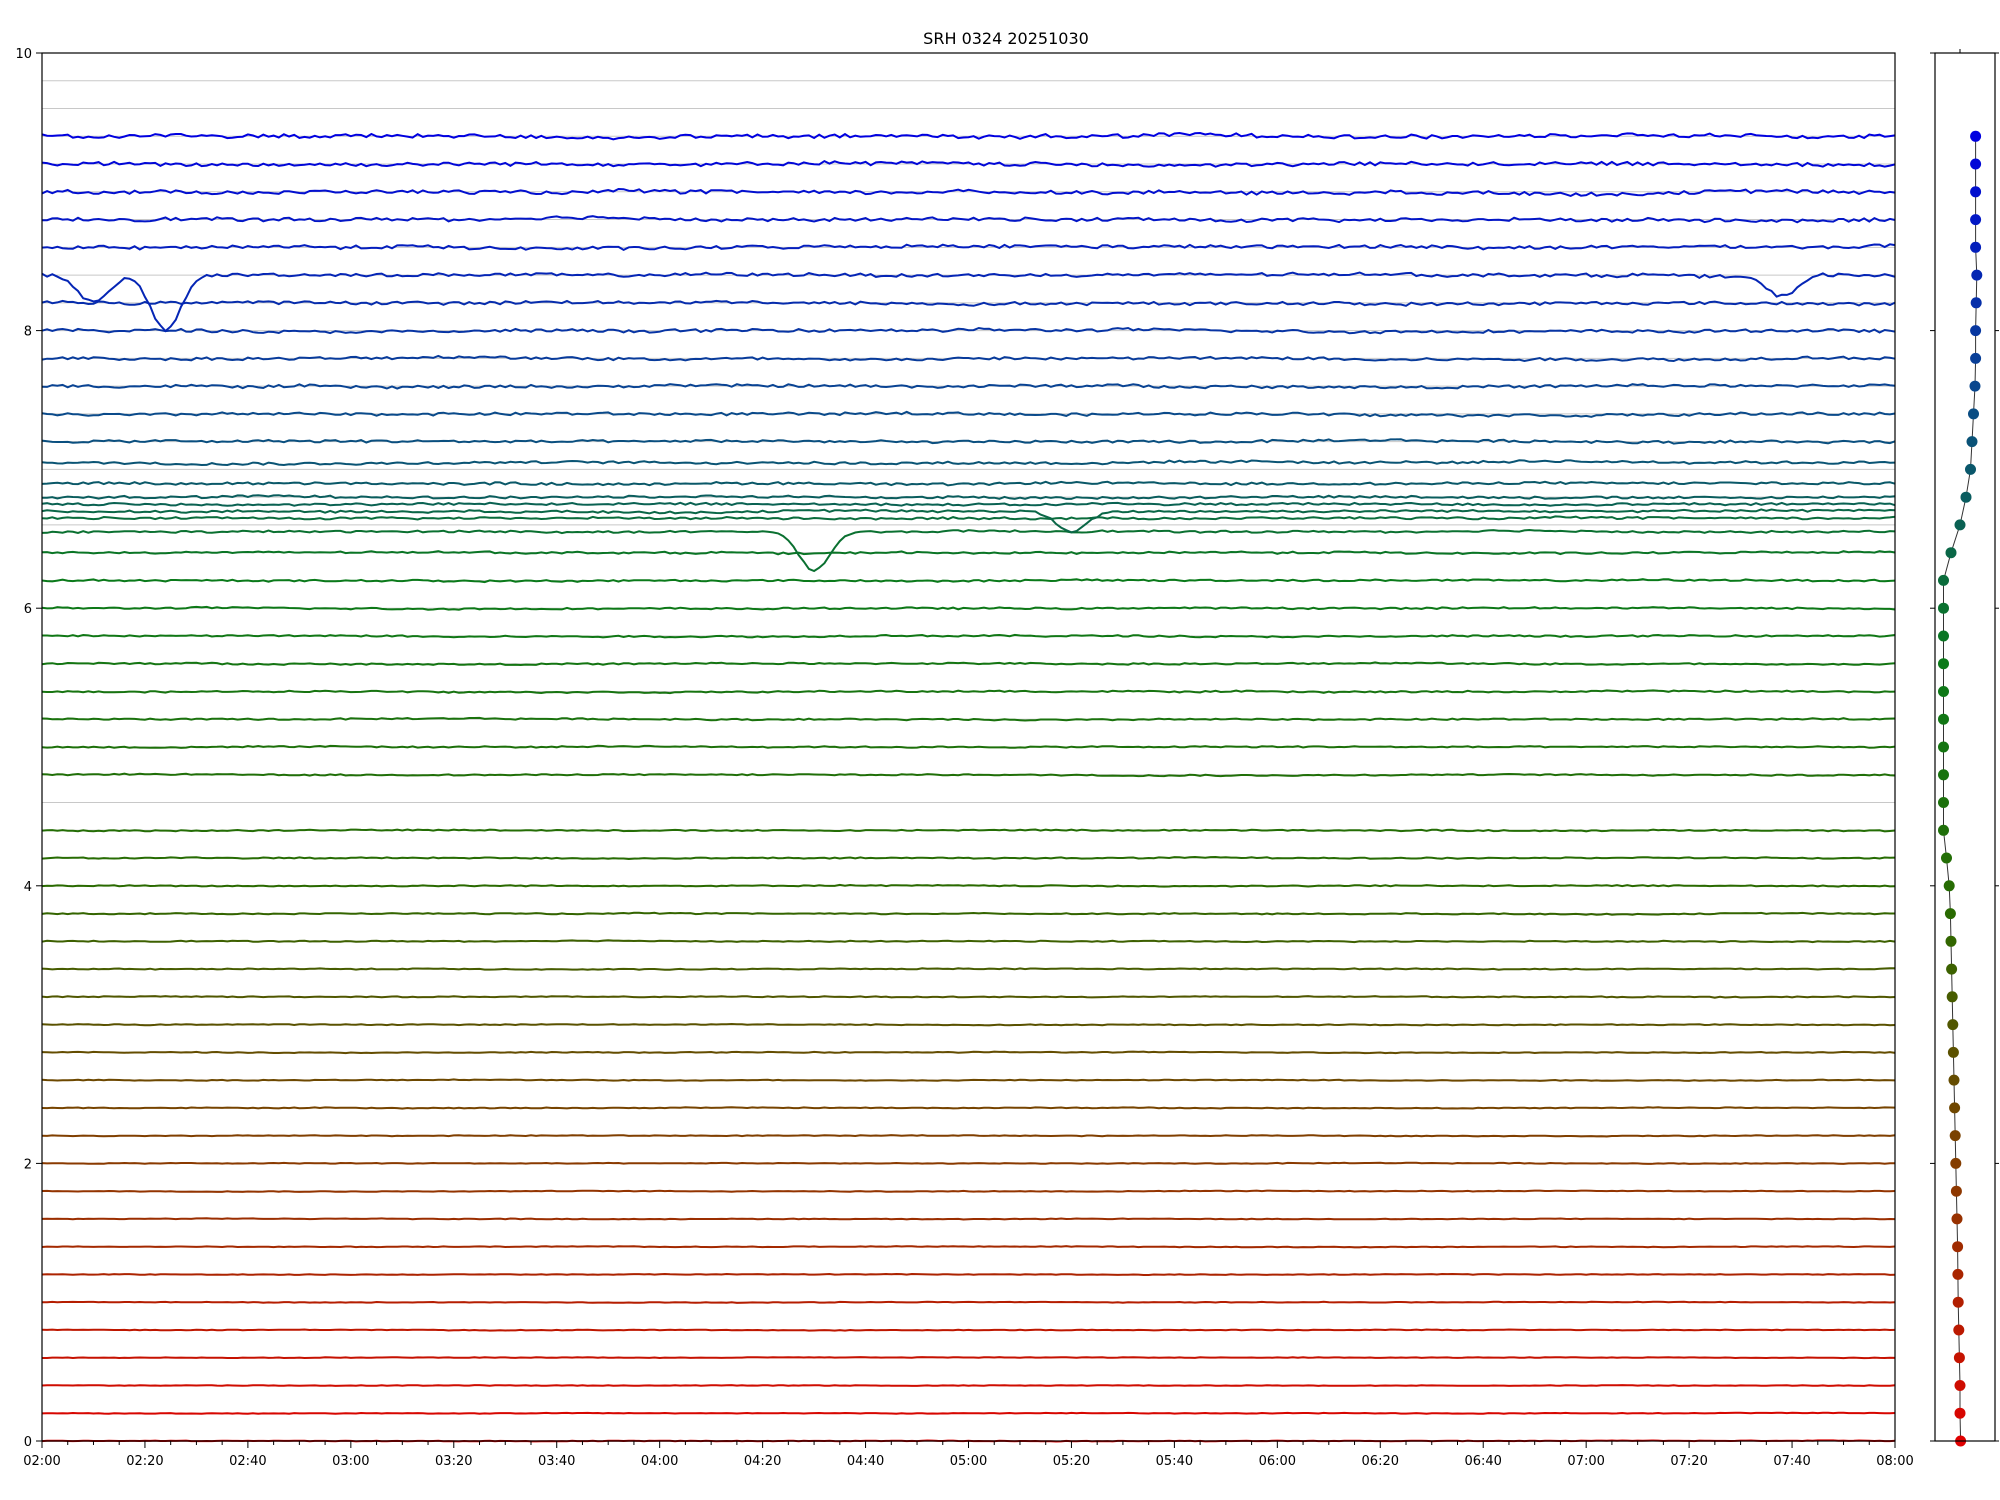 The height and width of the screenshot is (1500, 2000). I want to click on y-tick-label: 4, so click(28, 887).